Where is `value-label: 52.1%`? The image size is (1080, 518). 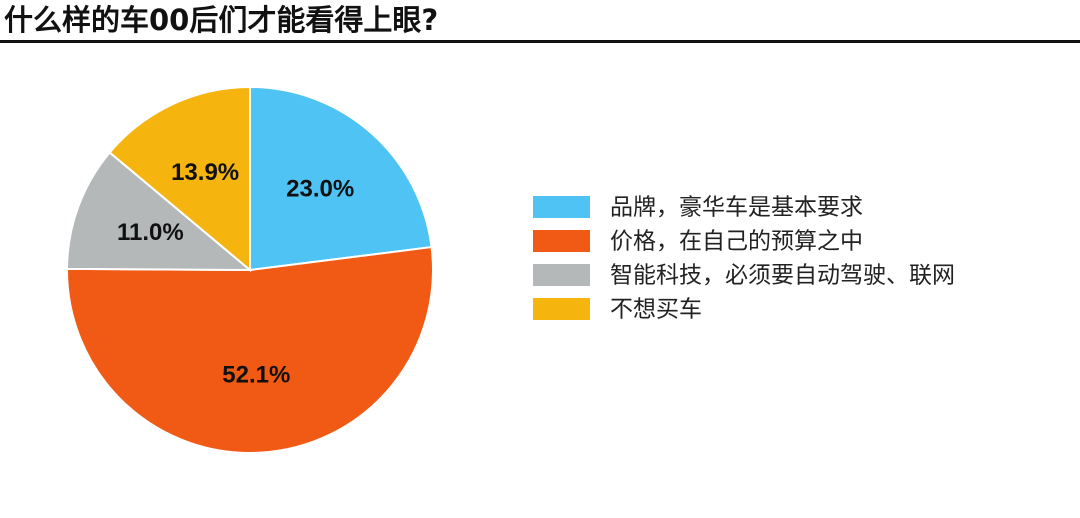
value-label: 52.1% is located at coordinates (256, 374).